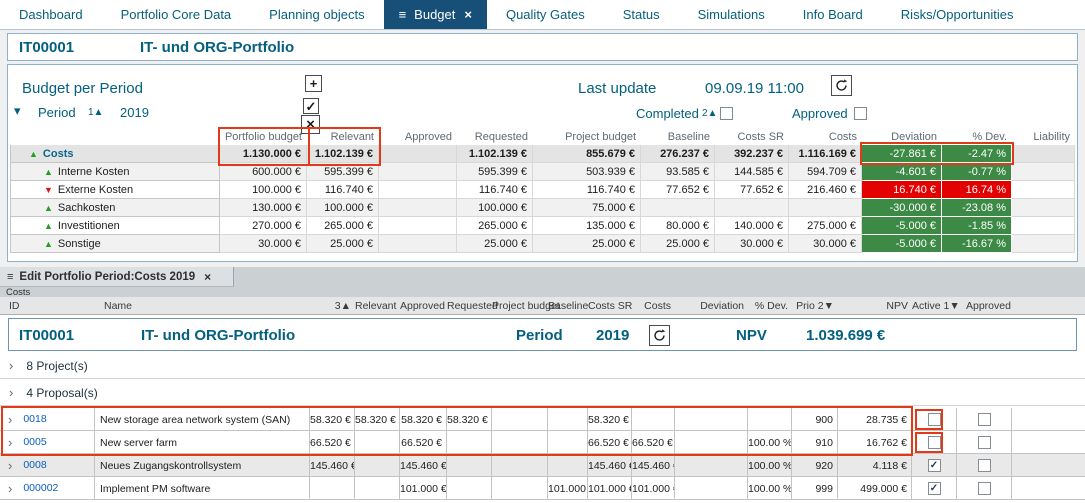  Describe the element at coordinates (41, 488) in the screenshot. I see `proposal-id-link: 000002` at that location.